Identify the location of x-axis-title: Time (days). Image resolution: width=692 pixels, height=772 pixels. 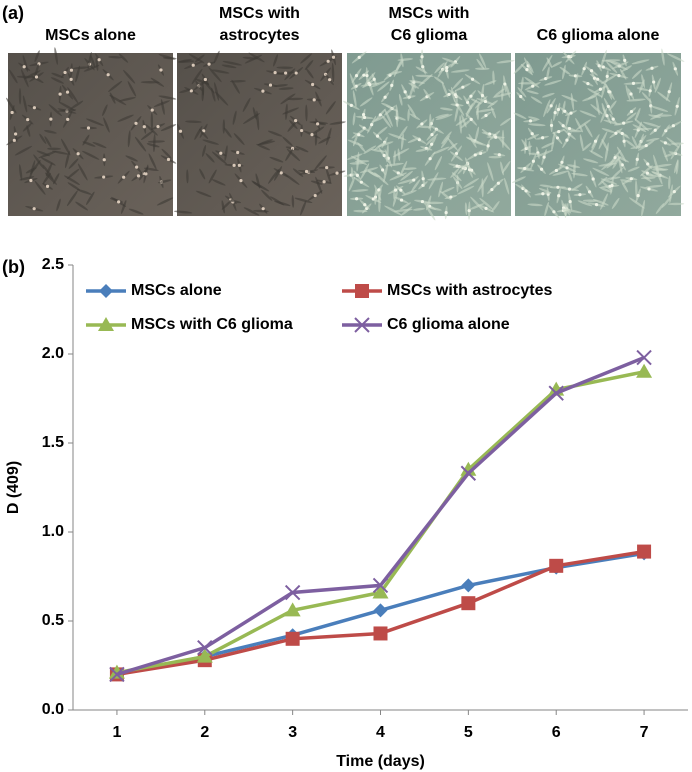
(380, 761).